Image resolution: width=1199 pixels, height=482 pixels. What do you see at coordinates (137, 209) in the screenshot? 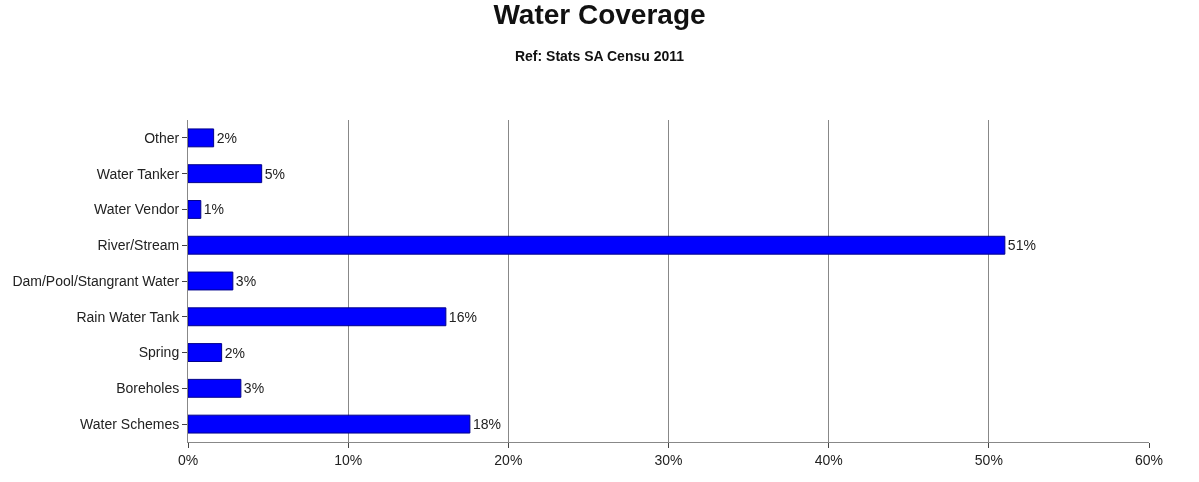
I see `y-tick-label: Water Vendor` at bounding box center [137, 209].